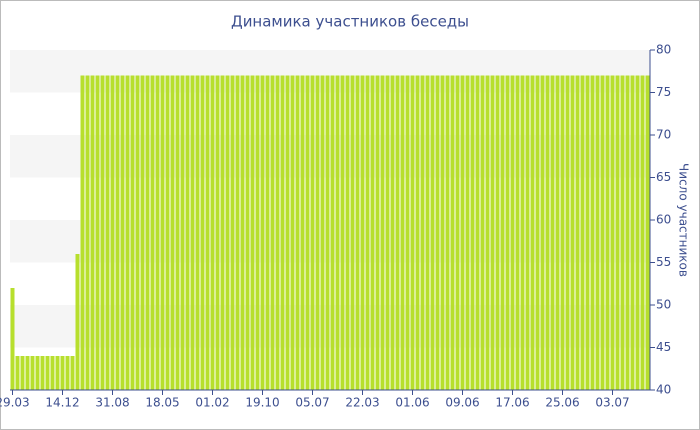 The height and width of the screenshot is (430, 700). What do you see at coordinates (663, 50) in the screenshot?
I see `y-tick-label: 80` at bounding box center [663, 50].